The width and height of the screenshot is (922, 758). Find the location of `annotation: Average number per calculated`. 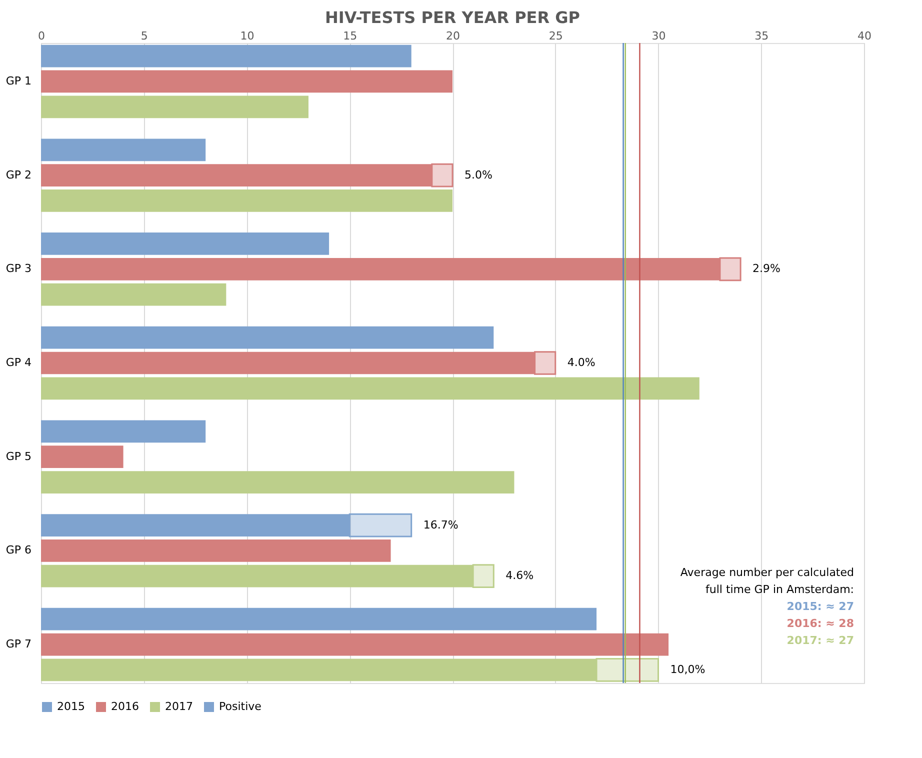

annotation: Average number per calculated is located at coordinates (767, 572).